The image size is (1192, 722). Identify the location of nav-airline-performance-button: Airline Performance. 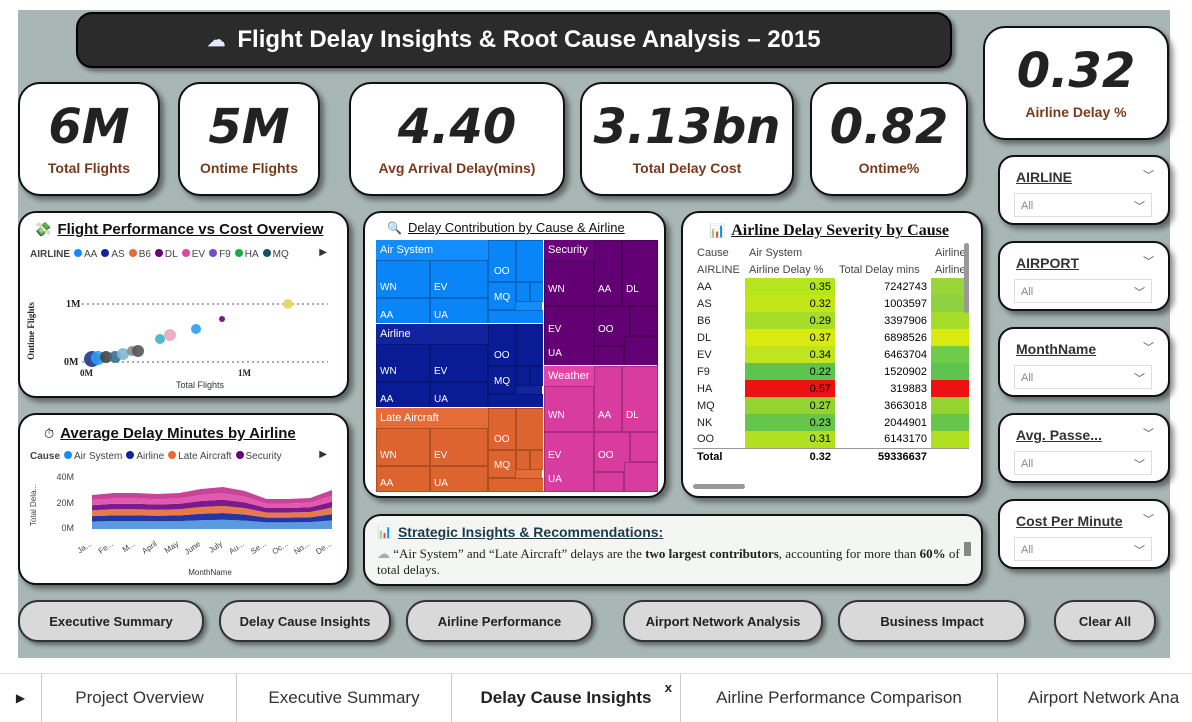
(499, 621).